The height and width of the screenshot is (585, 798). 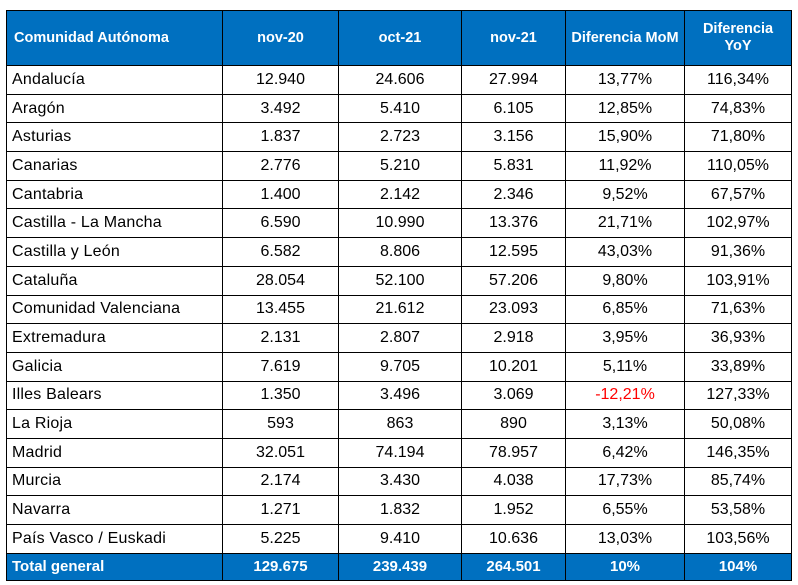 I want to click on cell-region: Navarra, so click(x=114, y=510).